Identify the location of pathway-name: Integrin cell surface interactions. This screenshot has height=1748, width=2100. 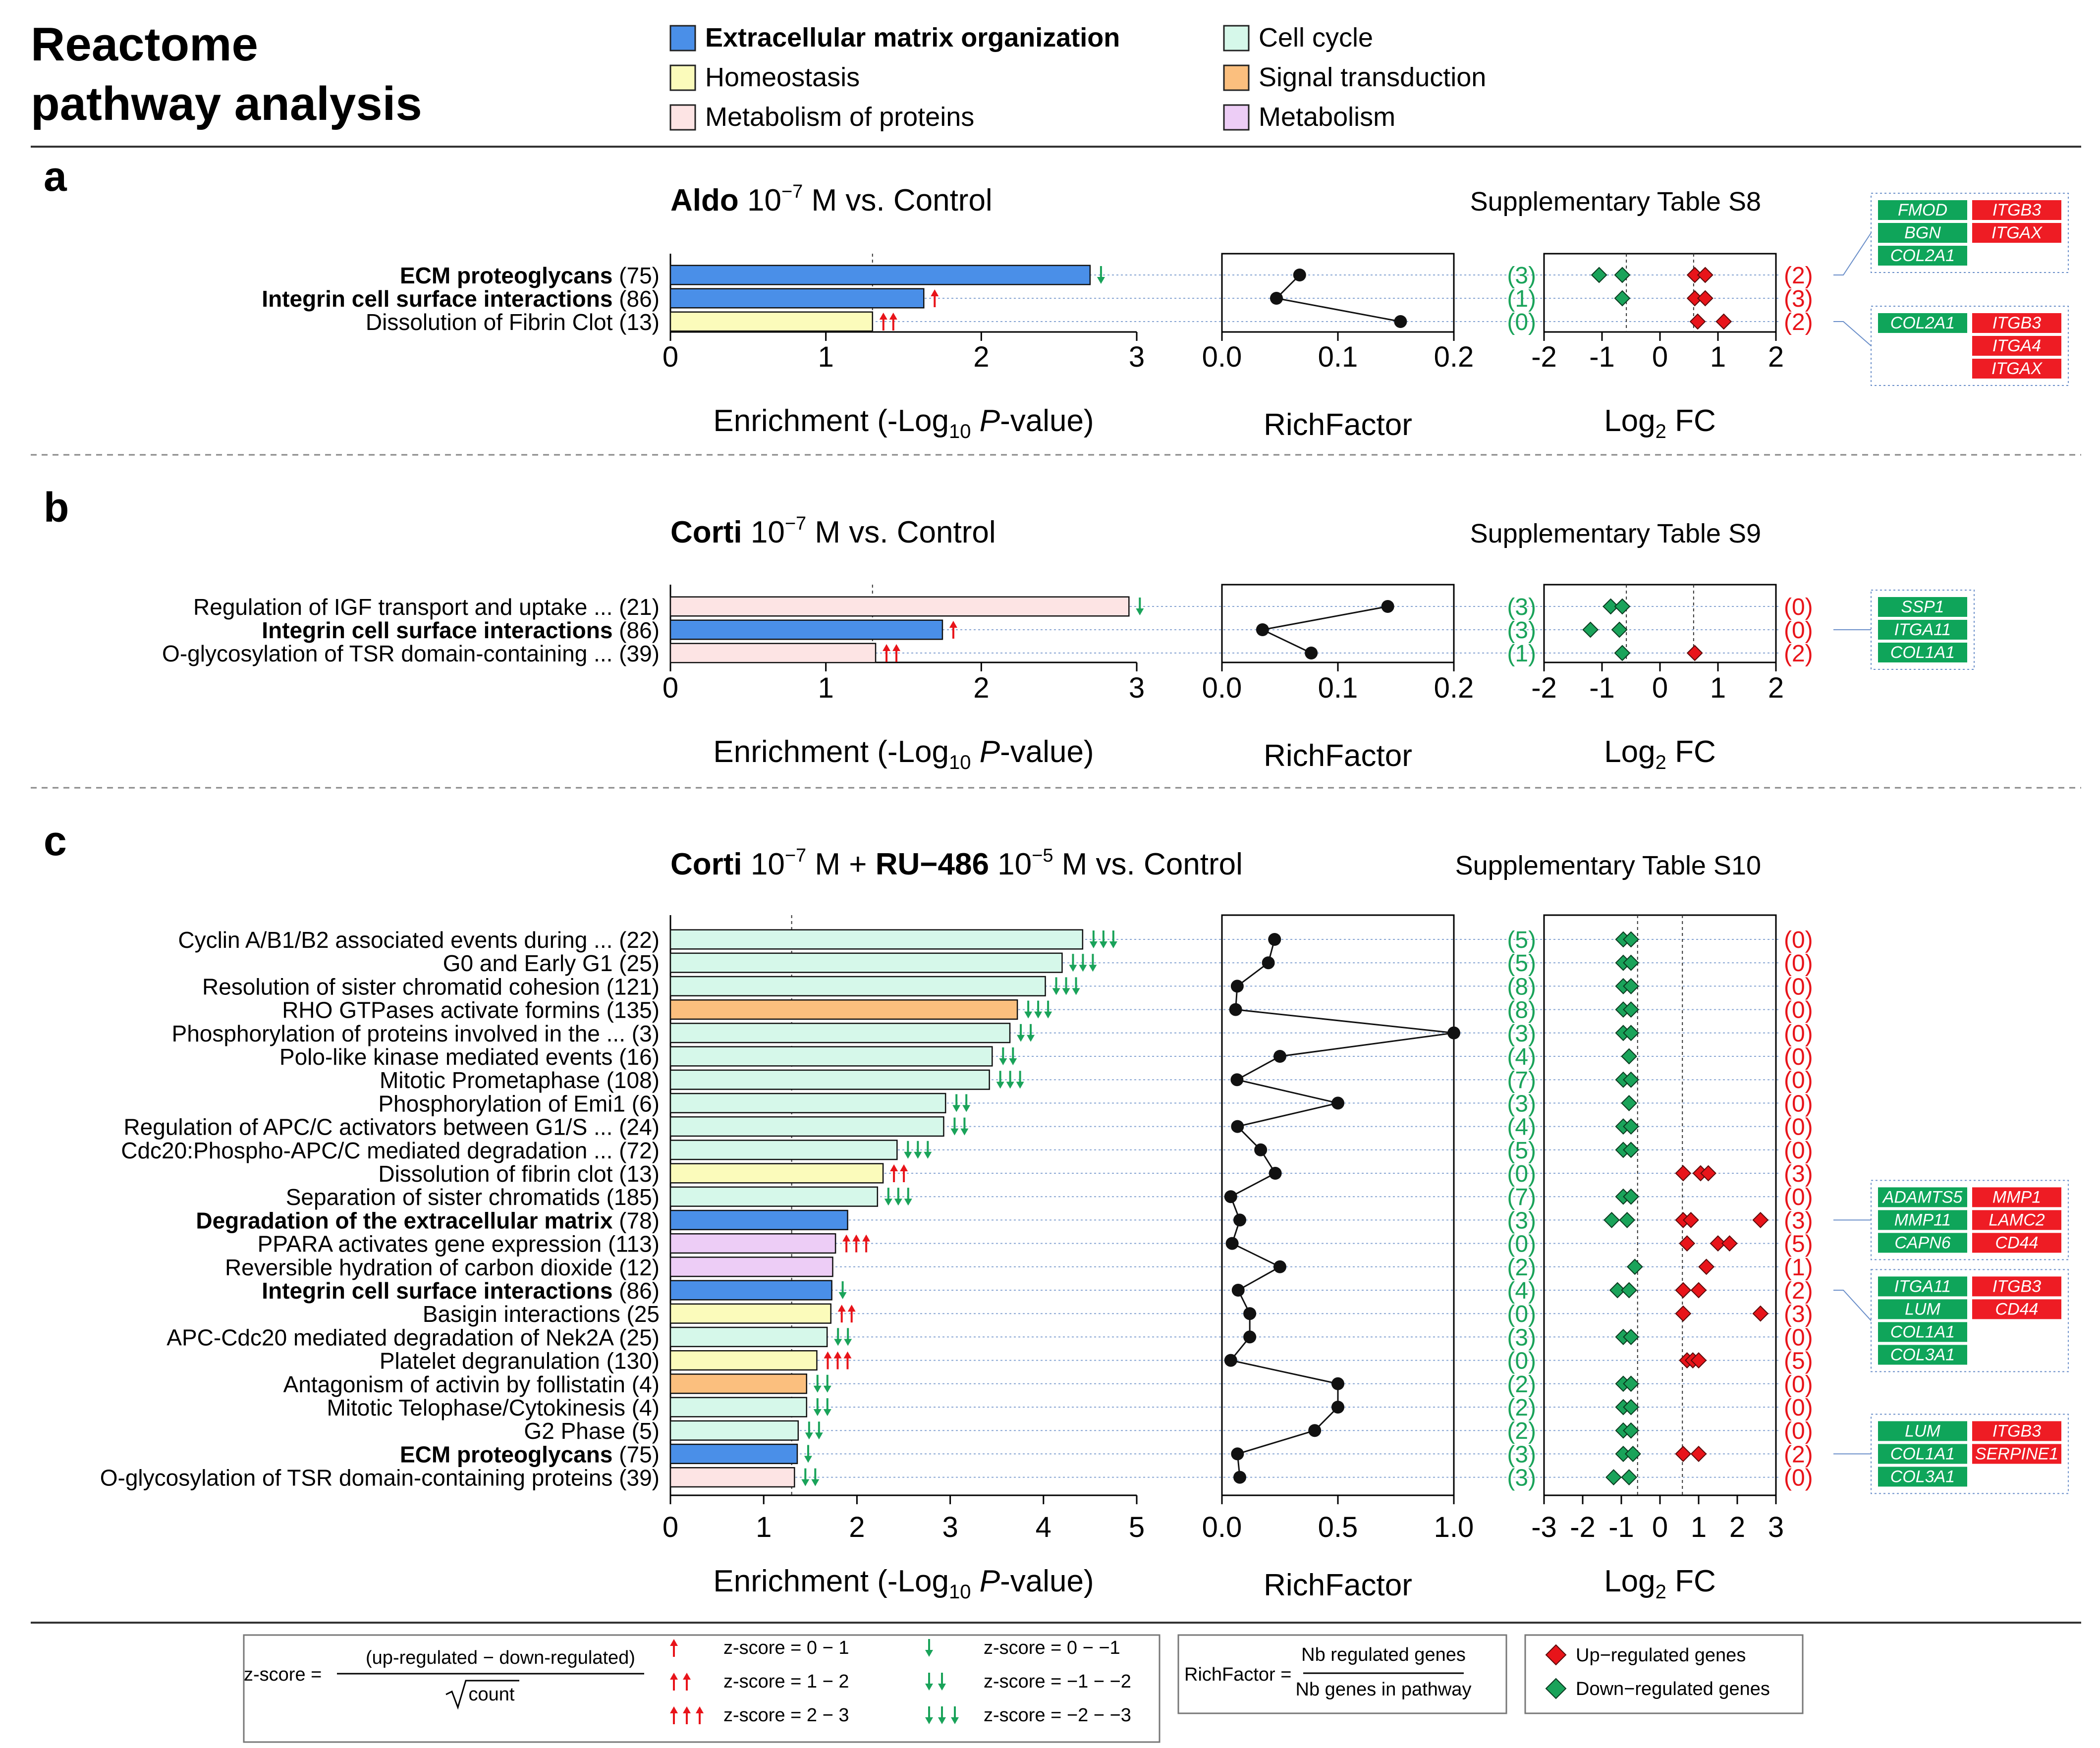
(437, 630).